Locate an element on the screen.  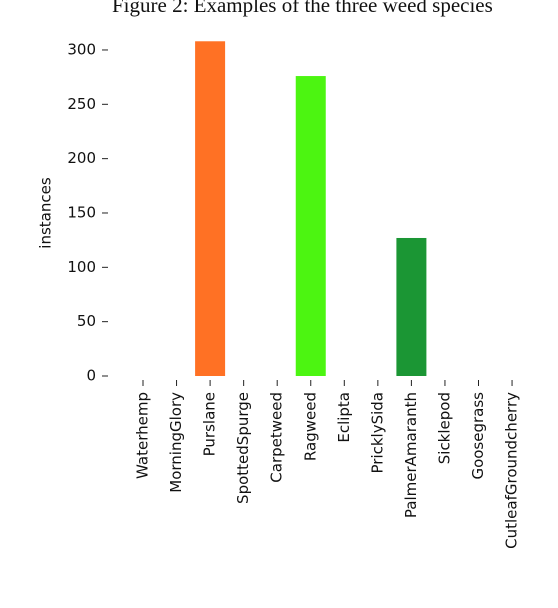
x-tick-label: PalmerAmaranth is located at coordinates (411, 455).